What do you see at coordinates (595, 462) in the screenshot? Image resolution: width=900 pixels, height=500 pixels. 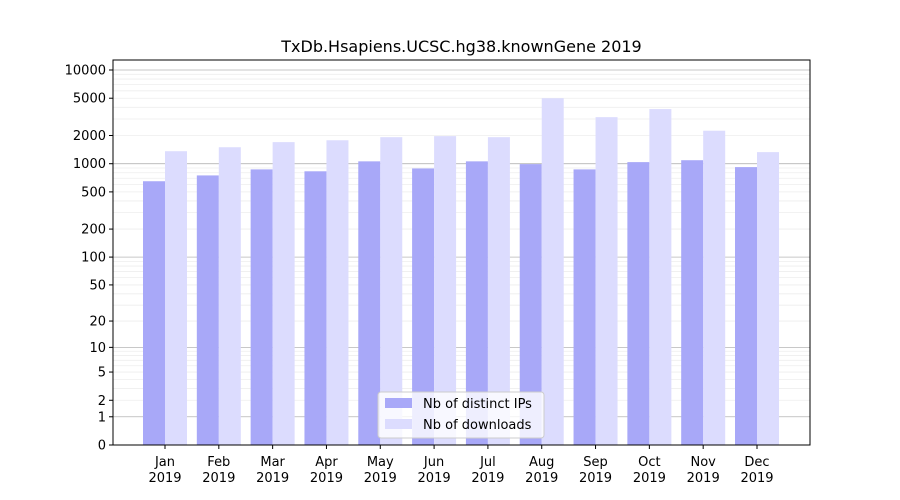 I see `x-tick-label: Sep` at bounding box center [595, 462].